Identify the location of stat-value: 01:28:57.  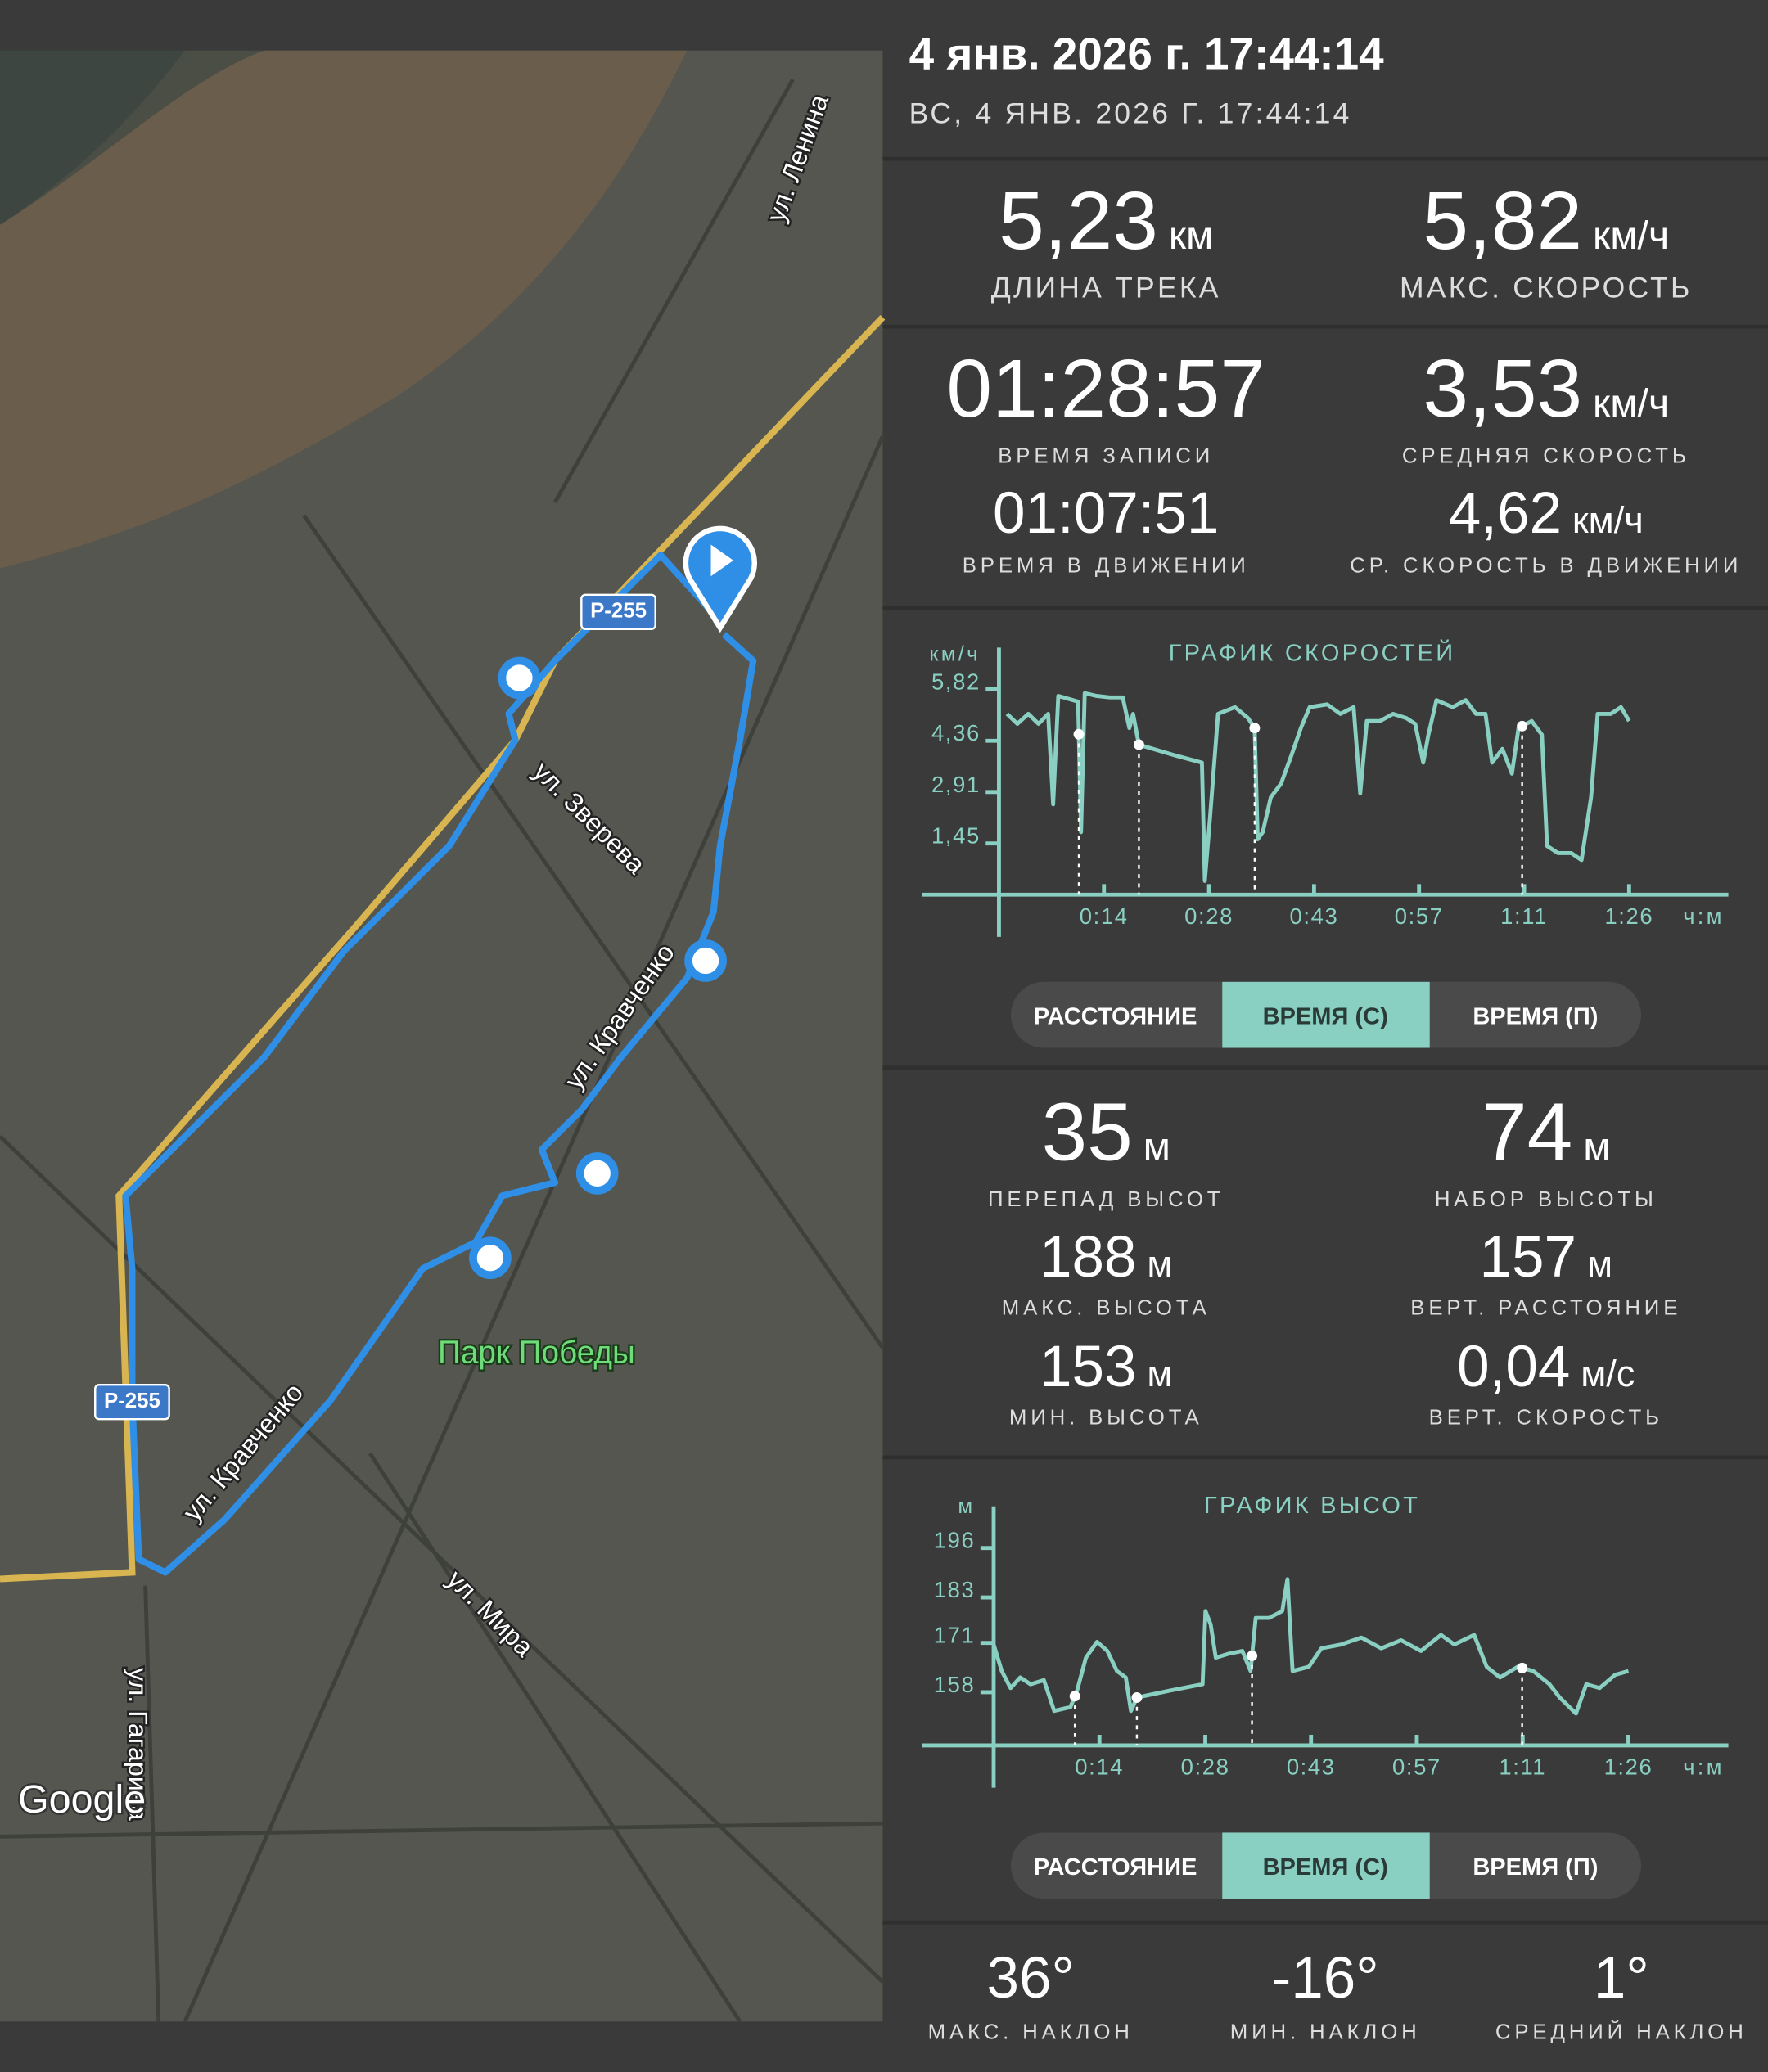
(1106, 389).